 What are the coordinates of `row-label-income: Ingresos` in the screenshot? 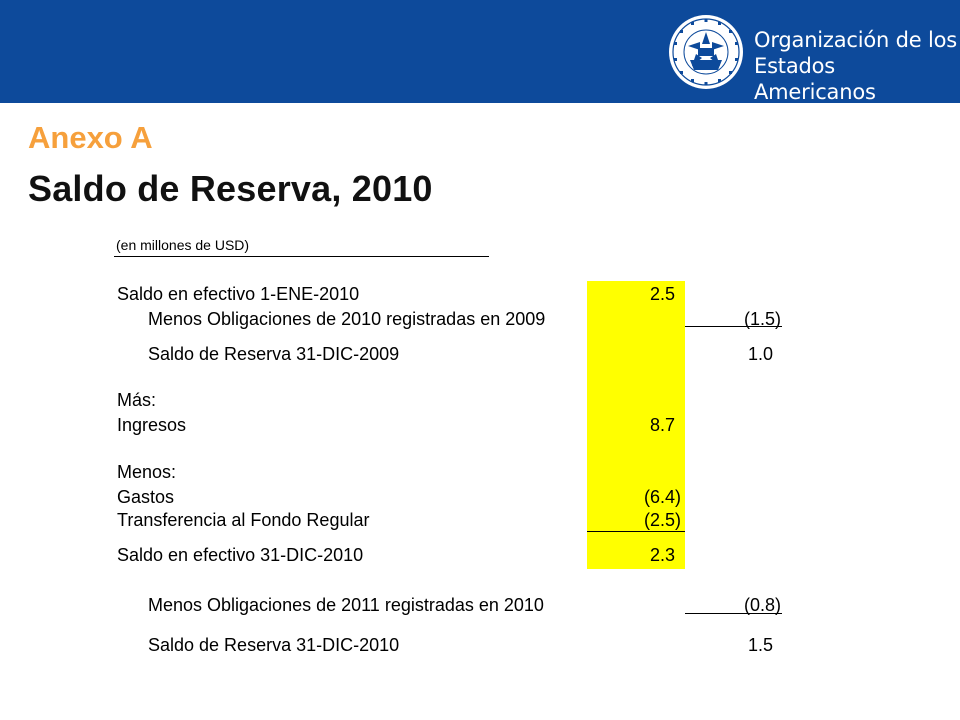 It's located at (152, 425).